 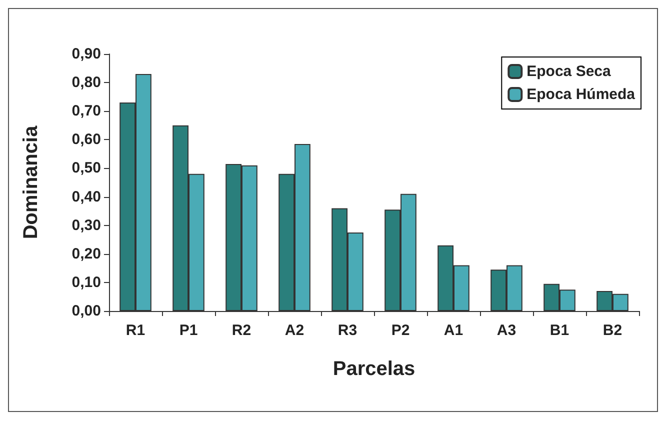 I want to click on y-tick-label: 0,70, so click(x=86, y=111).